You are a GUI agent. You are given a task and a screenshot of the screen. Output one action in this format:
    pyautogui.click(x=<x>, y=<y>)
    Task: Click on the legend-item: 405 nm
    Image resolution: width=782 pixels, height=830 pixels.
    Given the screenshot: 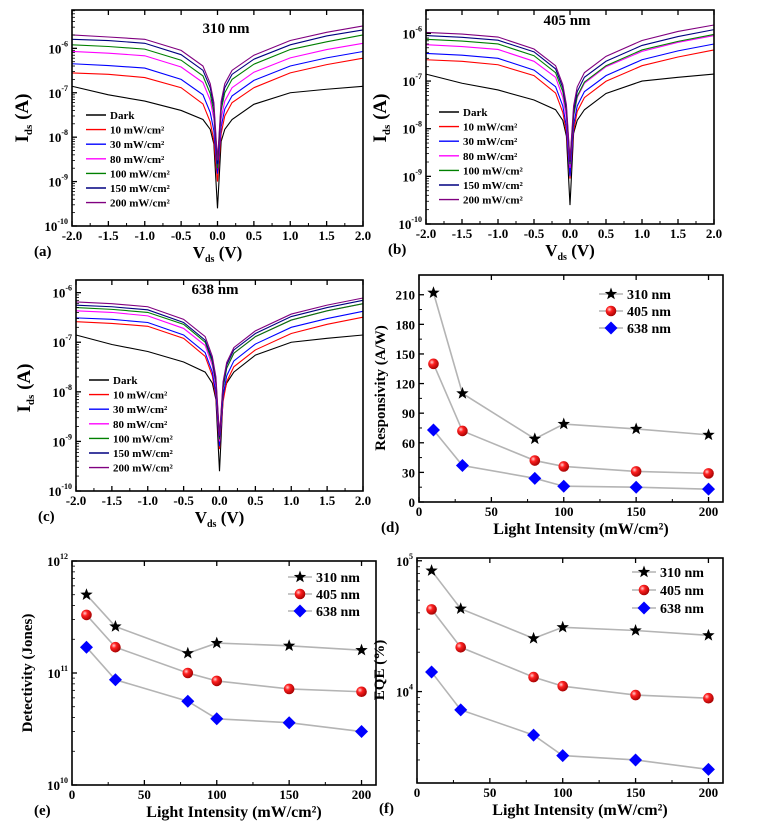 What is the action you would take?
    pyautogui.click(x=668, y=591)
    